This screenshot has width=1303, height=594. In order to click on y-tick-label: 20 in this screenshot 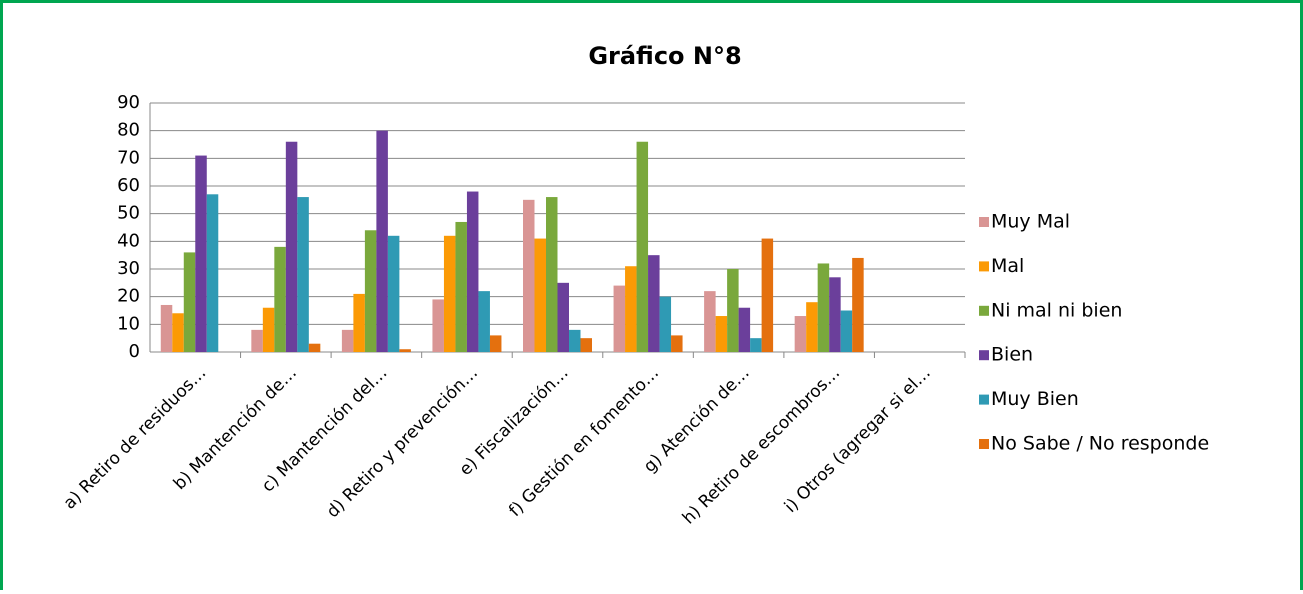, I will do `click(128, 296)`.